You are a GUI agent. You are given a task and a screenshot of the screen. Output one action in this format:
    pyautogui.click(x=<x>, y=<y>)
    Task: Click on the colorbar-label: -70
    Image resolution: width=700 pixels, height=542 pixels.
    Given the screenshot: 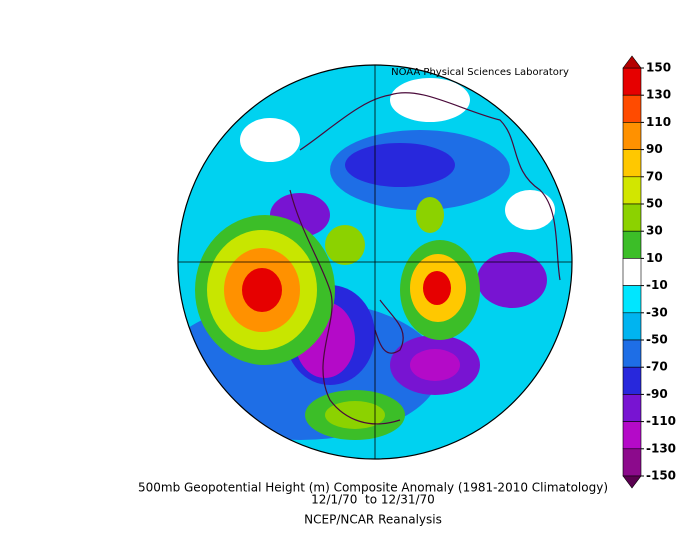 What is the action you would take?
    pyautogui.click(x=657, y=367)
    